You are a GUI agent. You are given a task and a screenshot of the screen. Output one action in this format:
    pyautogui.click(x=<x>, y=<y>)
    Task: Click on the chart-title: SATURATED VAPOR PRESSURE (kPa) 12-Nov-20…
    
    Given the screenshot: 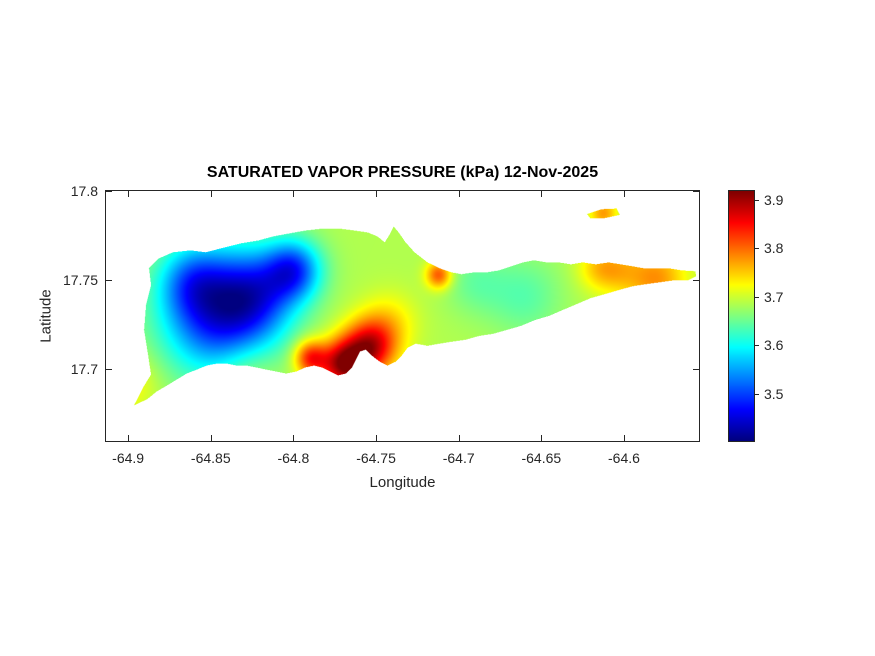 What is the action you would take?
    pyautogui.click(x=402, y=172)
    